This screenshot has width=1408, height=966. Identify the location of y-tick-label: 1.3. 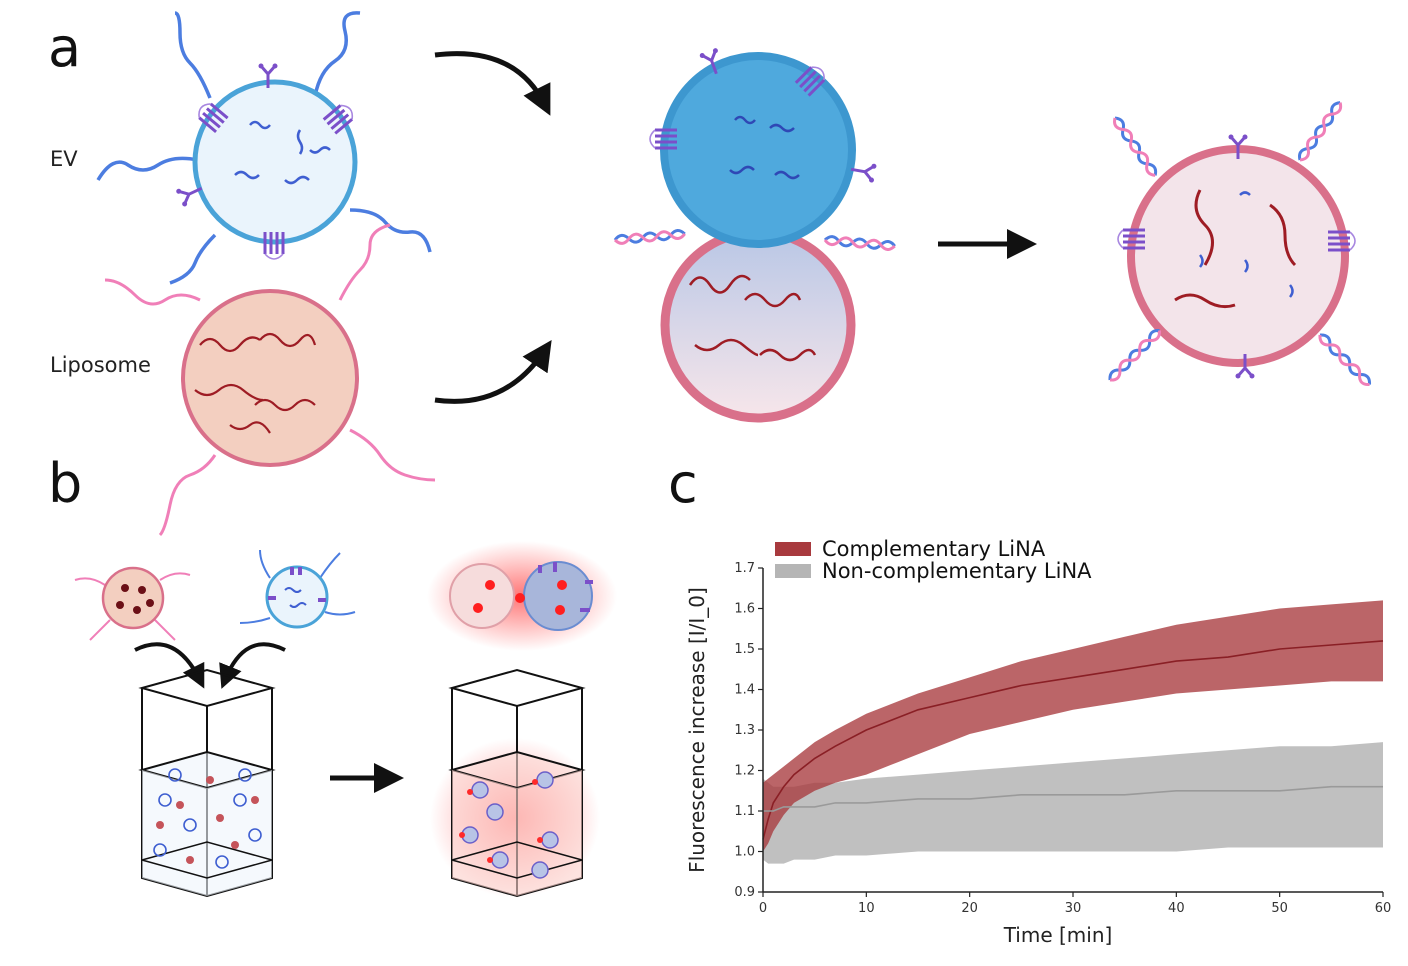
(744, 730).